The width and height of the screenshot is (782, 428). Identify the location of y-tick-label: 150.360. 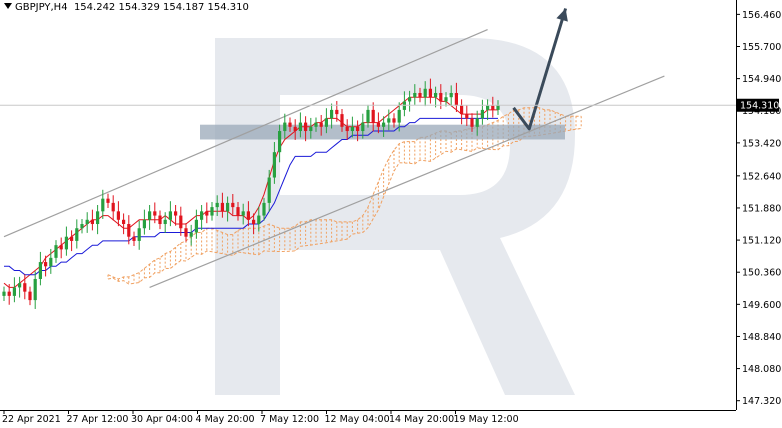
(761, 273).